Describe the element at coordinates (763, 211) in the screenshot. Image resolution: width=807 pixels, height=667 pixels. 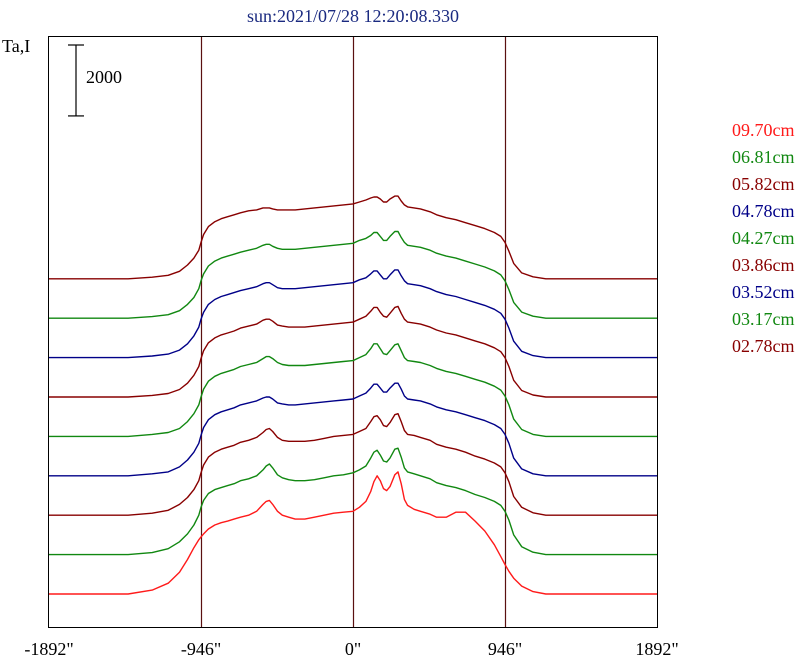
I see `legend-entry-3: 04.78cm` at that location.